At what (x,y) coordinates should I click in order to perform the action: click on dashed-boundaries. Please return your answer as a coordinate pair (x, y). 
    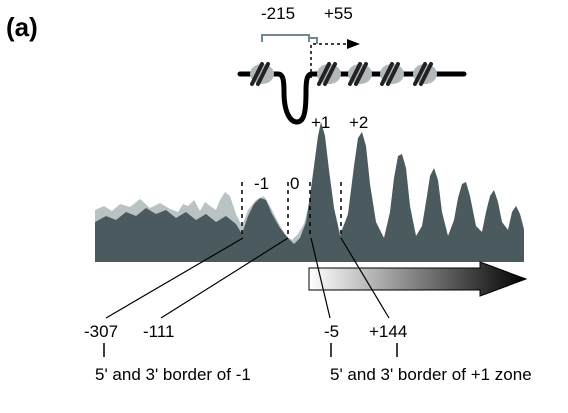
    Looking at the image, I should click on (291, 210).